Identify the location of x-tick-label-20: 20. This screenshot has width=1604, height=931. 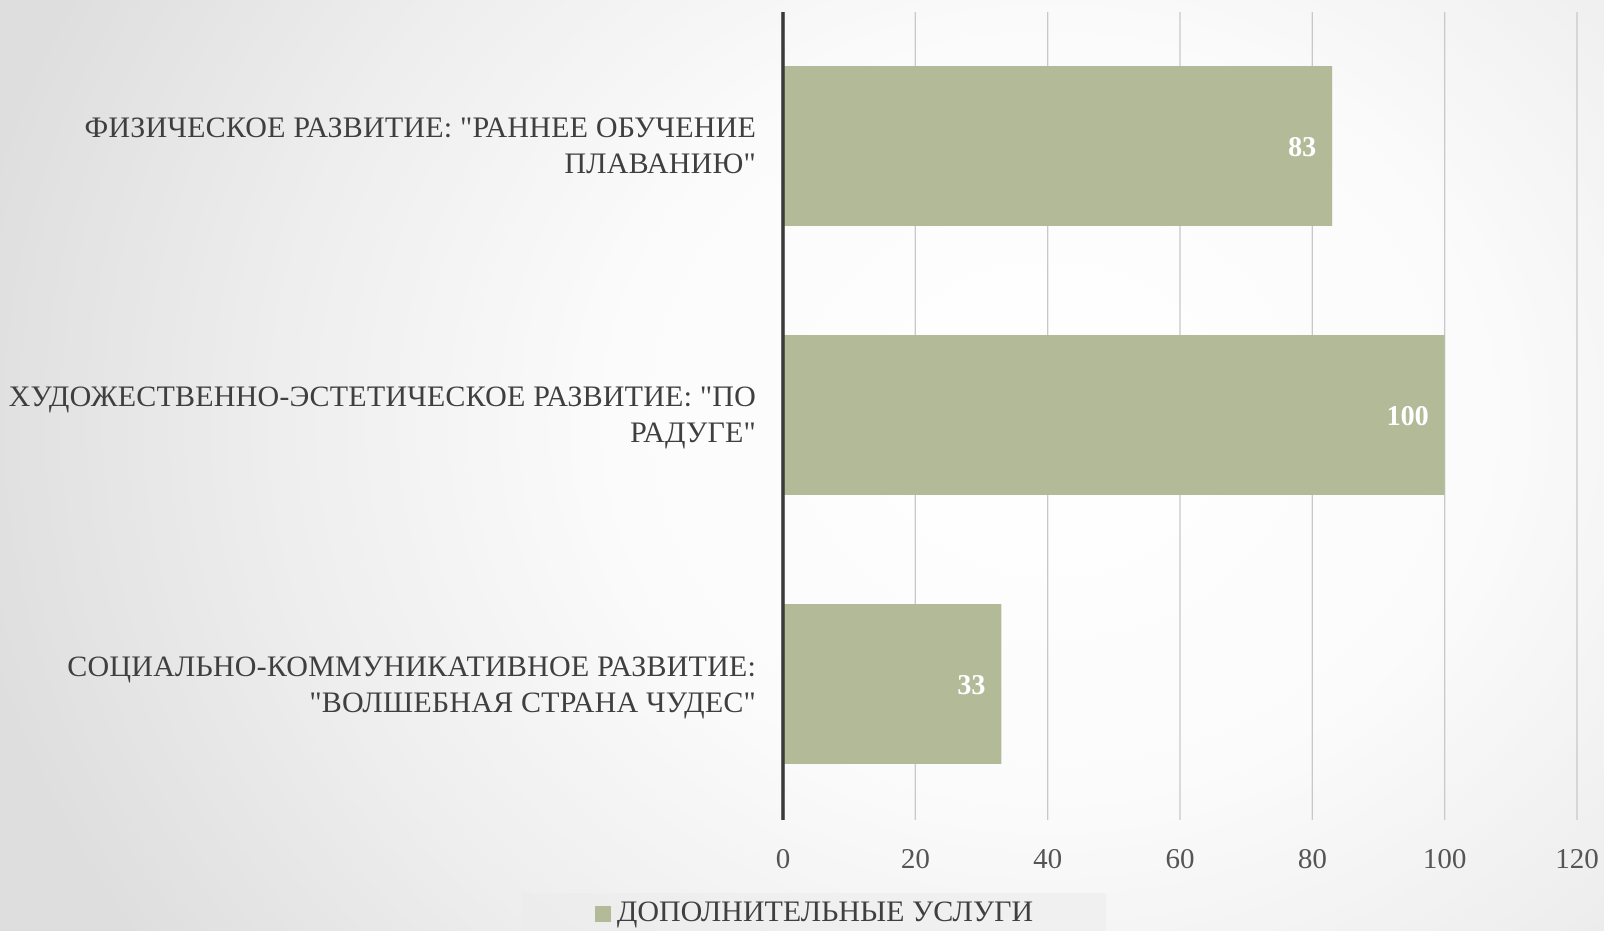
(915, 859).